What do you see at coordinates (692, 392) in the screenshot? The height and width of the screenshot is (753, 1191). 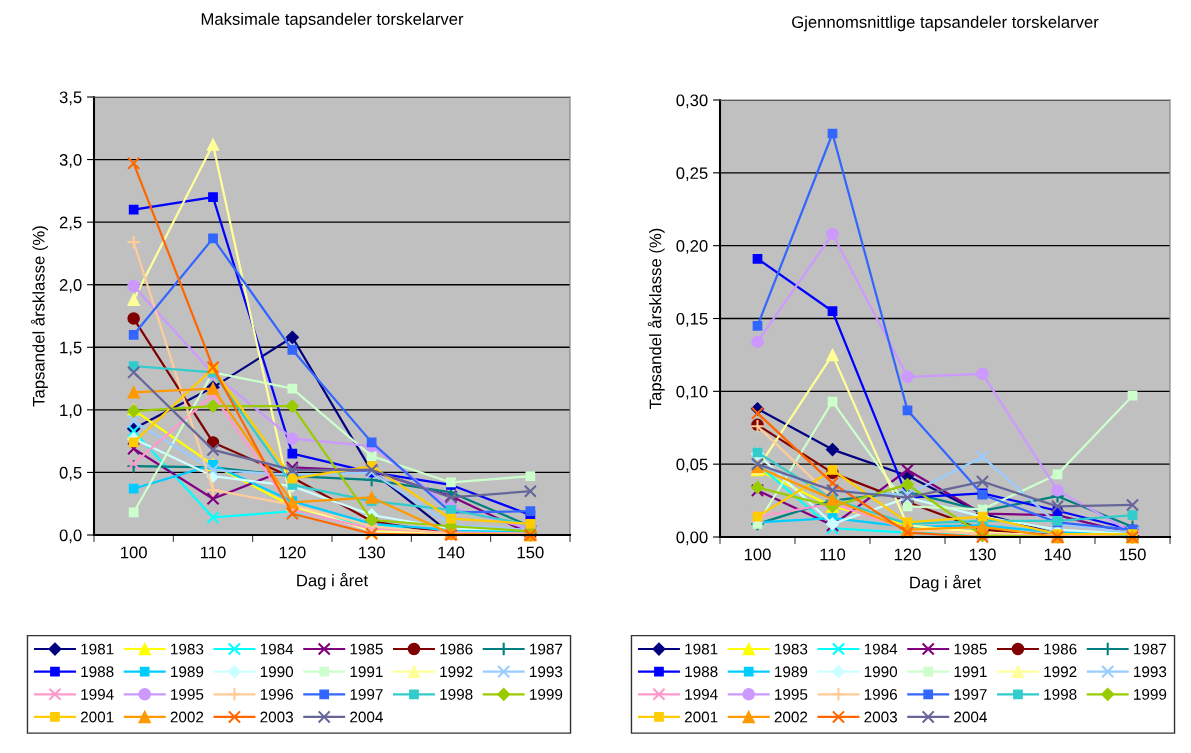 I see `y-tick-label: 0,10` at bounding box center [692, 392].